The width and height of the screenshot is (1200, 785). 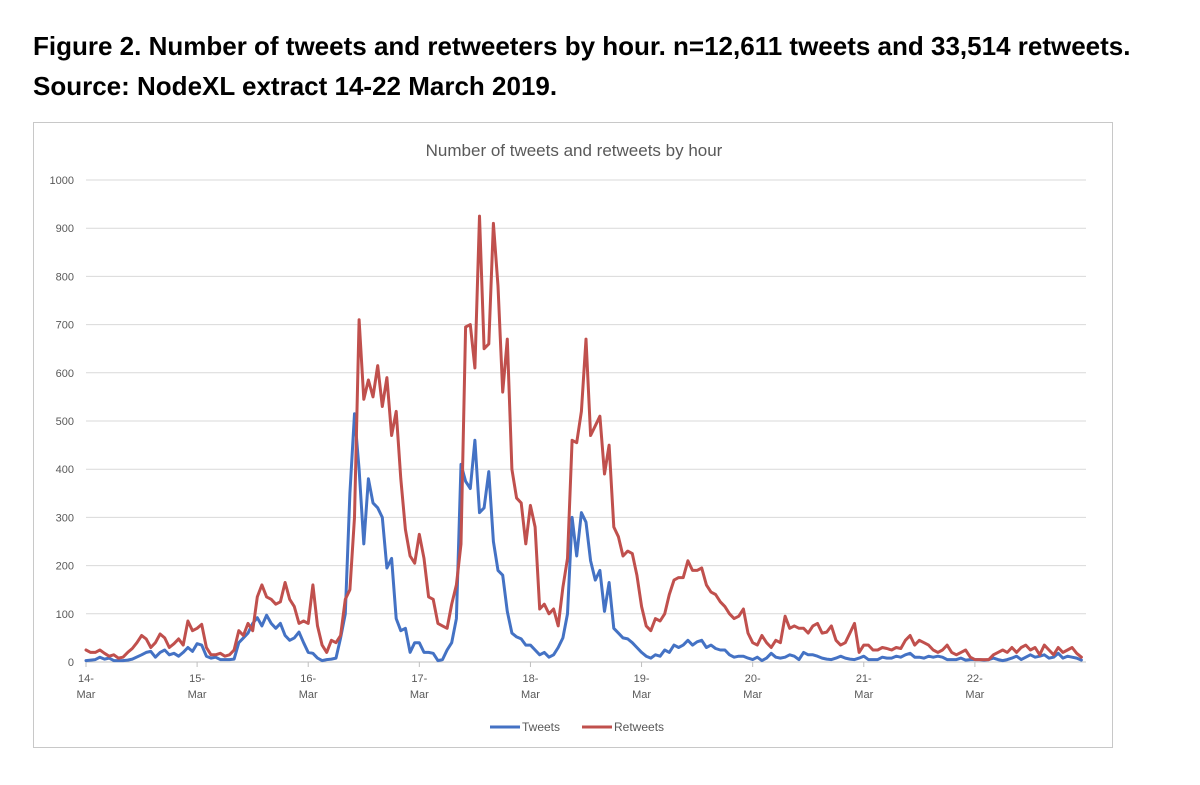 I want to click on y-tick-label: 1000, so click(x=62, y=181).